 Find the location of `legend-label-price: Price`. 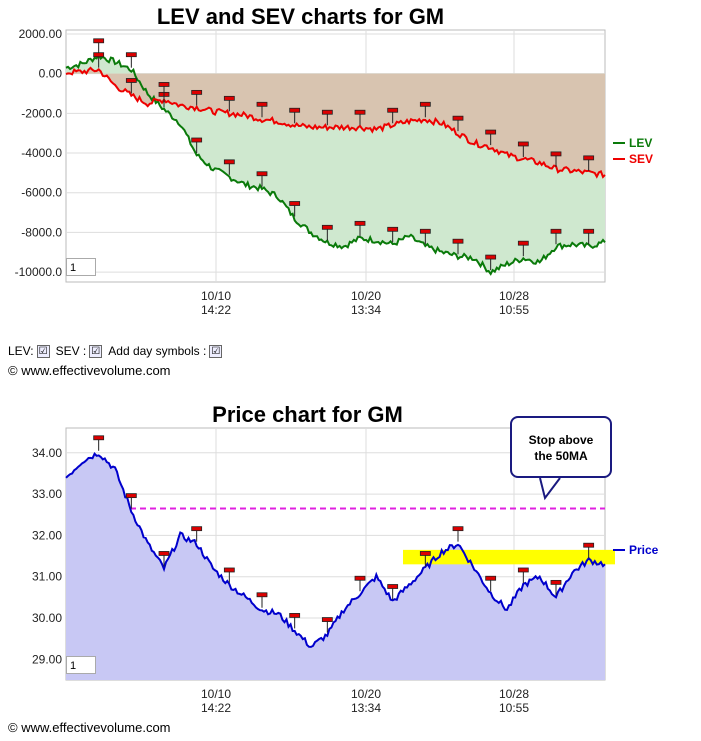

legend-label-price: Price is located at coordinates (644, 550).